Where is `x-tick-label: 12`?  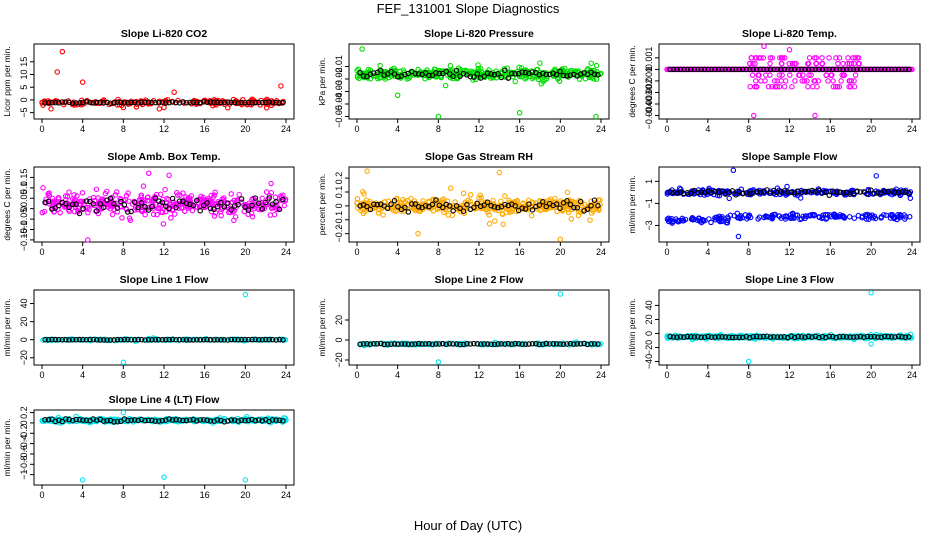 x-tick-label: 12 is located at coordinates (789, 375).